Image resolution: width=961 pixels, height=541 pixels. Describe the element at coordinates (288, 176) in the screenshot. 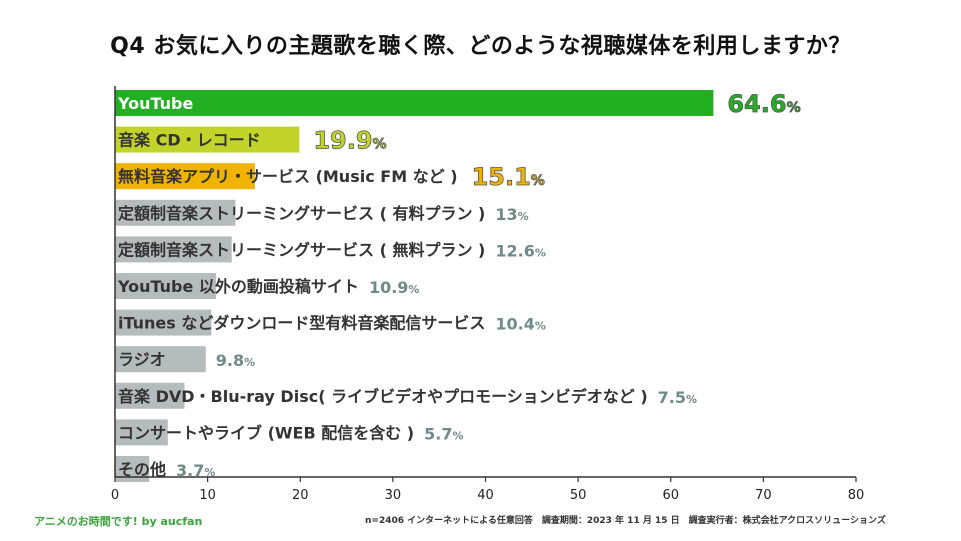

I see `category-label: 無料音楽アプリ・サービス (Music FM など )` at that location.